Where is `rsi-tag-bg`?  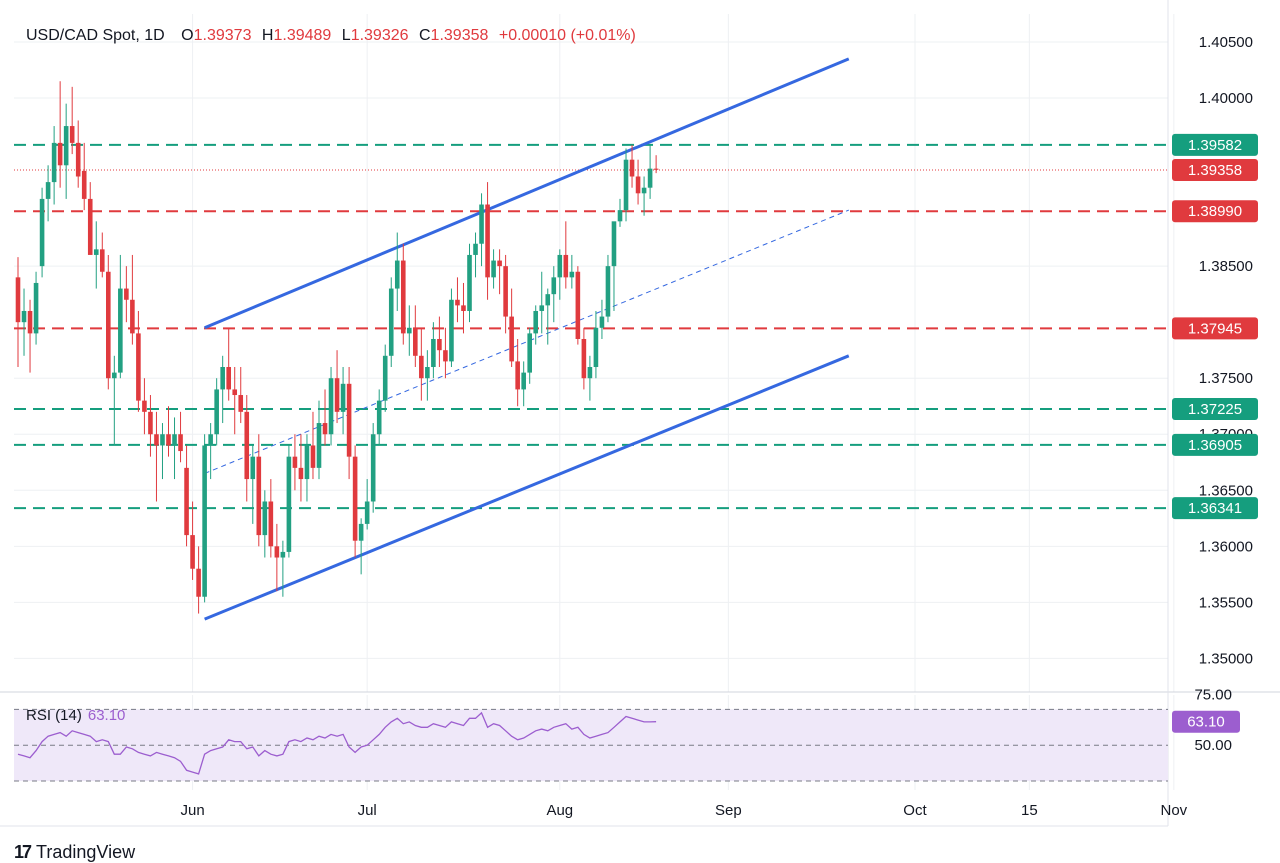
rsi-tag-bg is located at coordinates (1206, 721).